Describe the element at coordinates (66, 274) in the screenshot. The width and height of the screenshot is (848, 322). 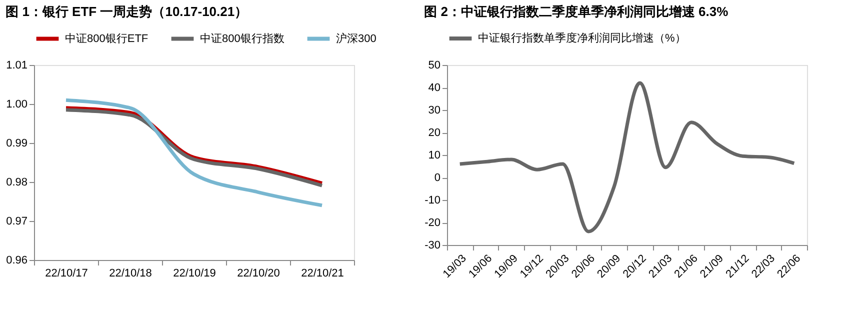
I see `x-tick-label: 22/10/17` at that location.